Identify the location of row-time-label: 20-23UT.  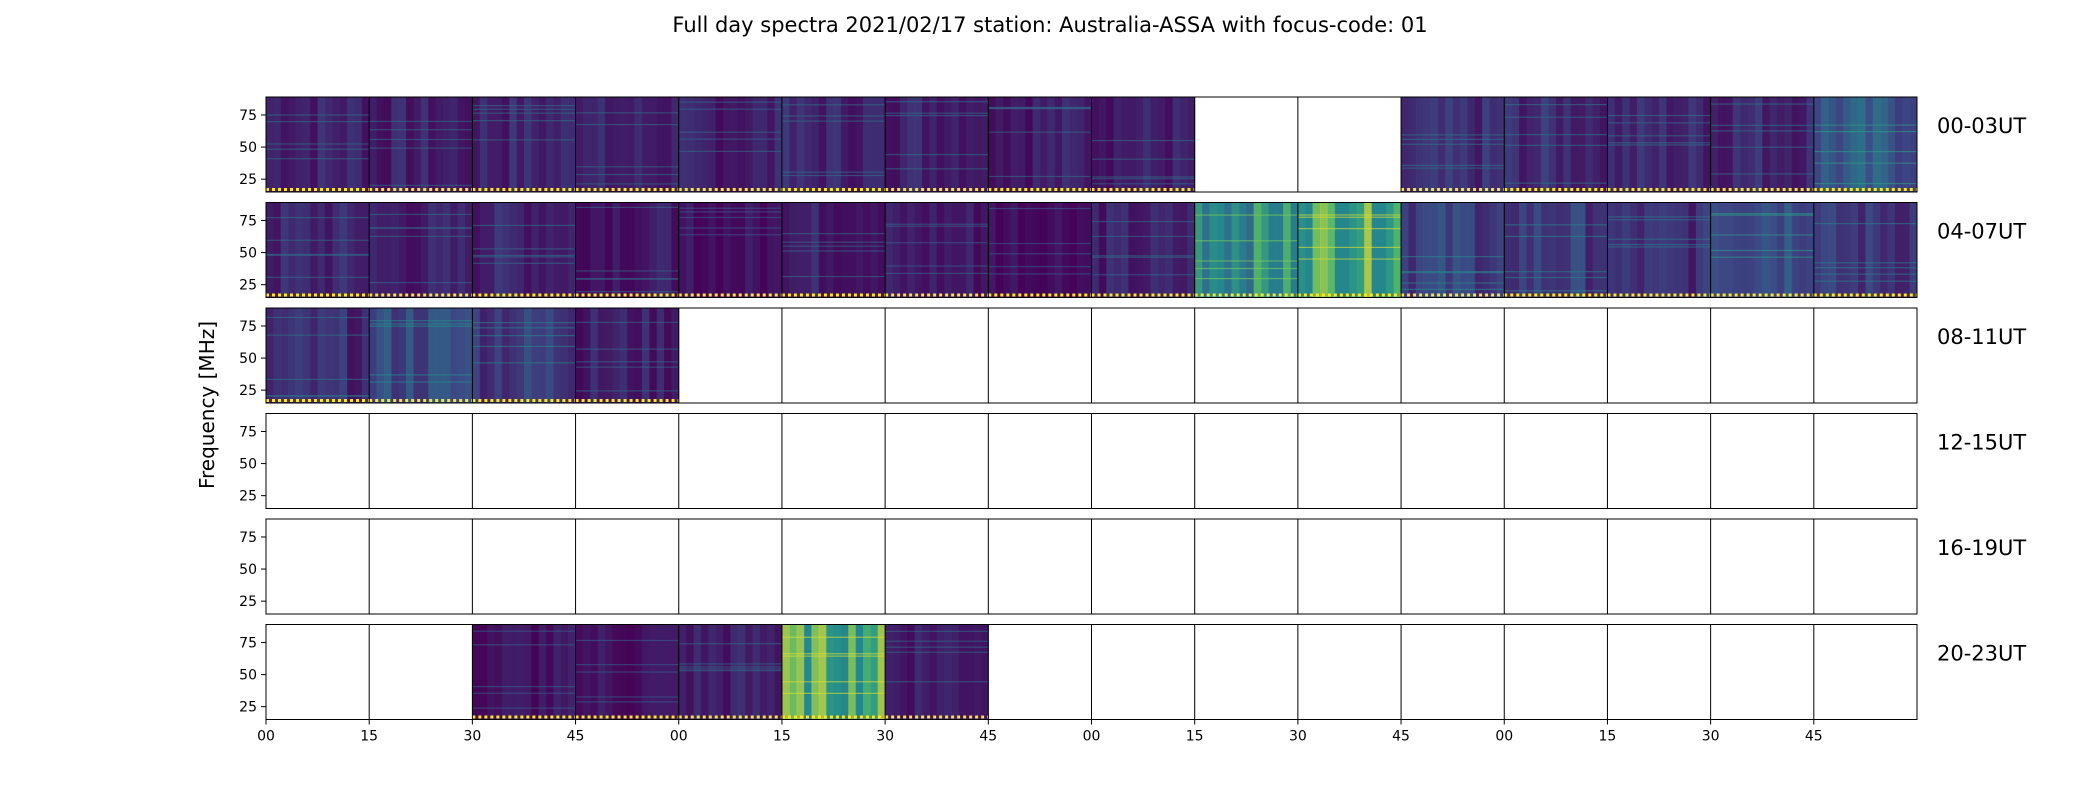
(1981, 654).